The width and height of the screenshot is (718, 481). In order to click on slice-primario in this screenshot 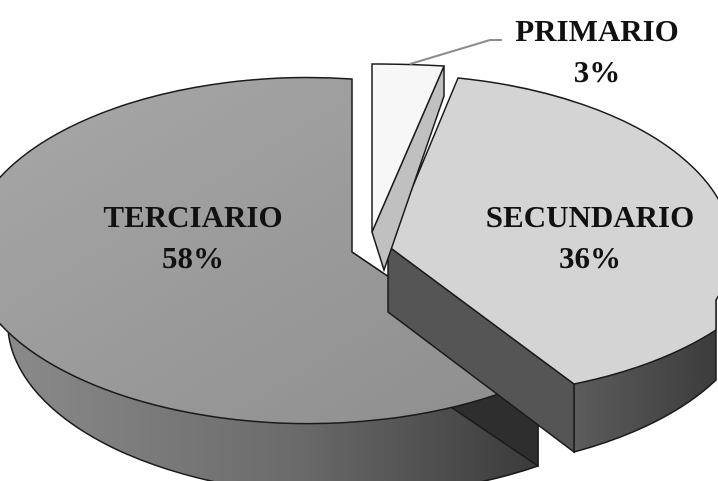, I will do `click(408, 168)`.